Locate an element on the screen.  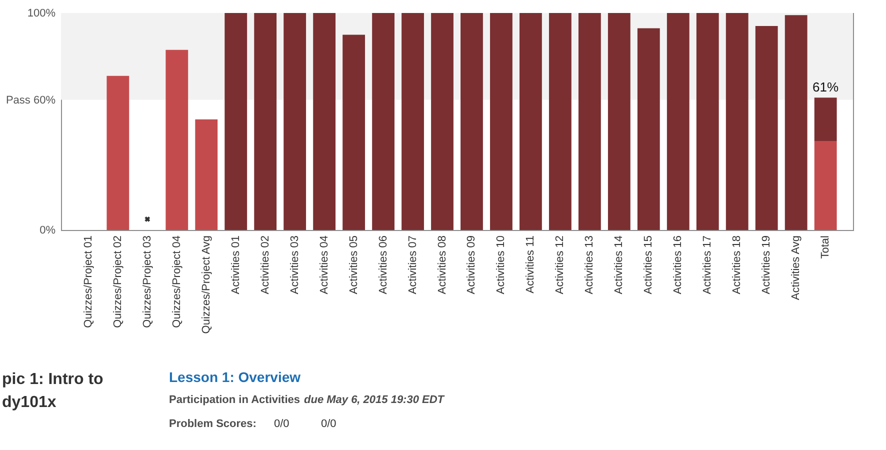
x-tick-label: Activities 17 is located at coordinates (708, 265).